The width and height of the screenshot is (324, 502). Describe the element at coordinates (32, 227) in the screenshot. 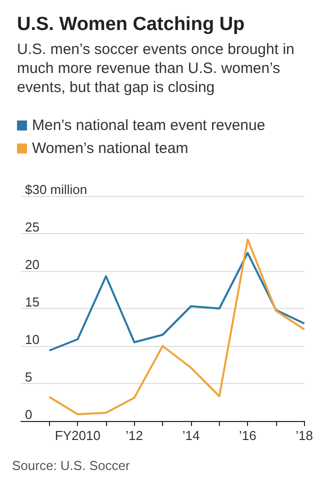

I see `y-tick-label: 25` at that location.